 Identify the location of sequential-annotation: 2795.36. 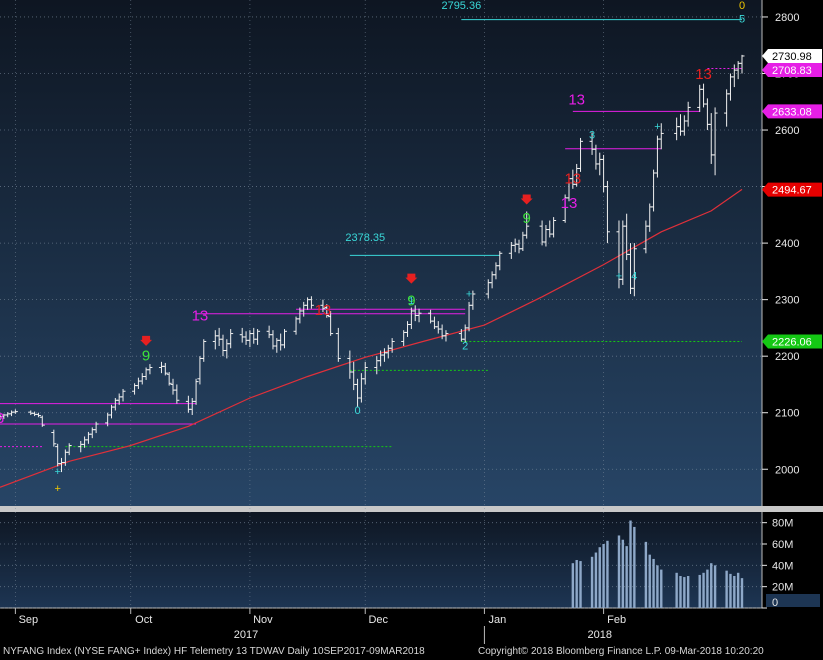
(461, 6).